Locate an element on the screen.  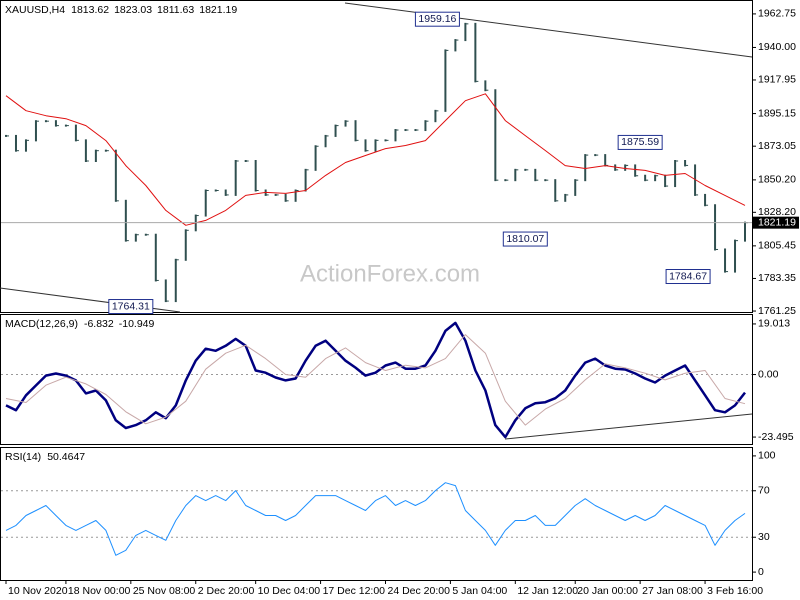
panel-readout: -6.832 is located at coordinates (99, 324).